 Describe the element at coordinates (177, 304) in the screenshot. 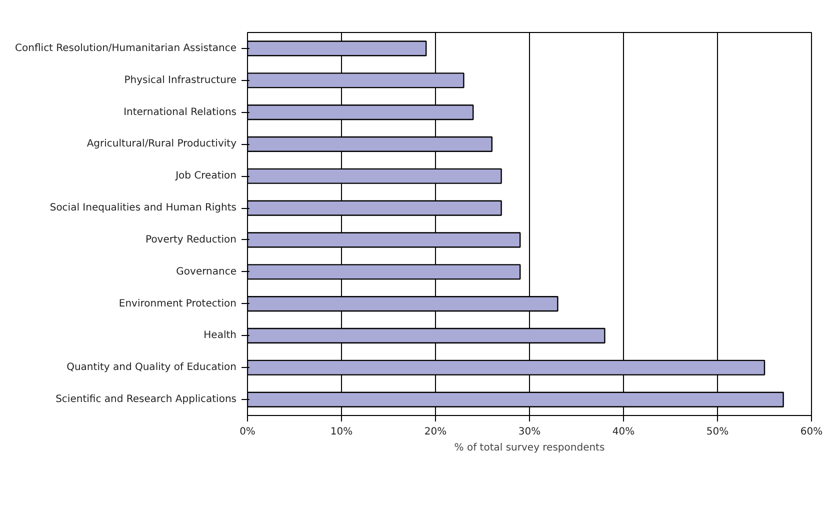

I see `y-tick-label: Environment Protection` at that location.